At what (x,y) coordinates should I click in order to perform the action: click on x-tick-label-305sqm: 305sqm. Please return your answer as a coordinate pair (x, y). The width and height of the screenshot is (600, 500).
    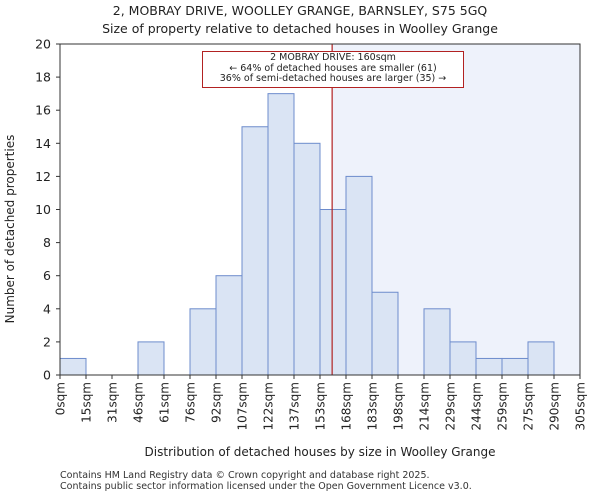
    Looking at the image, I should click on (581, 406).